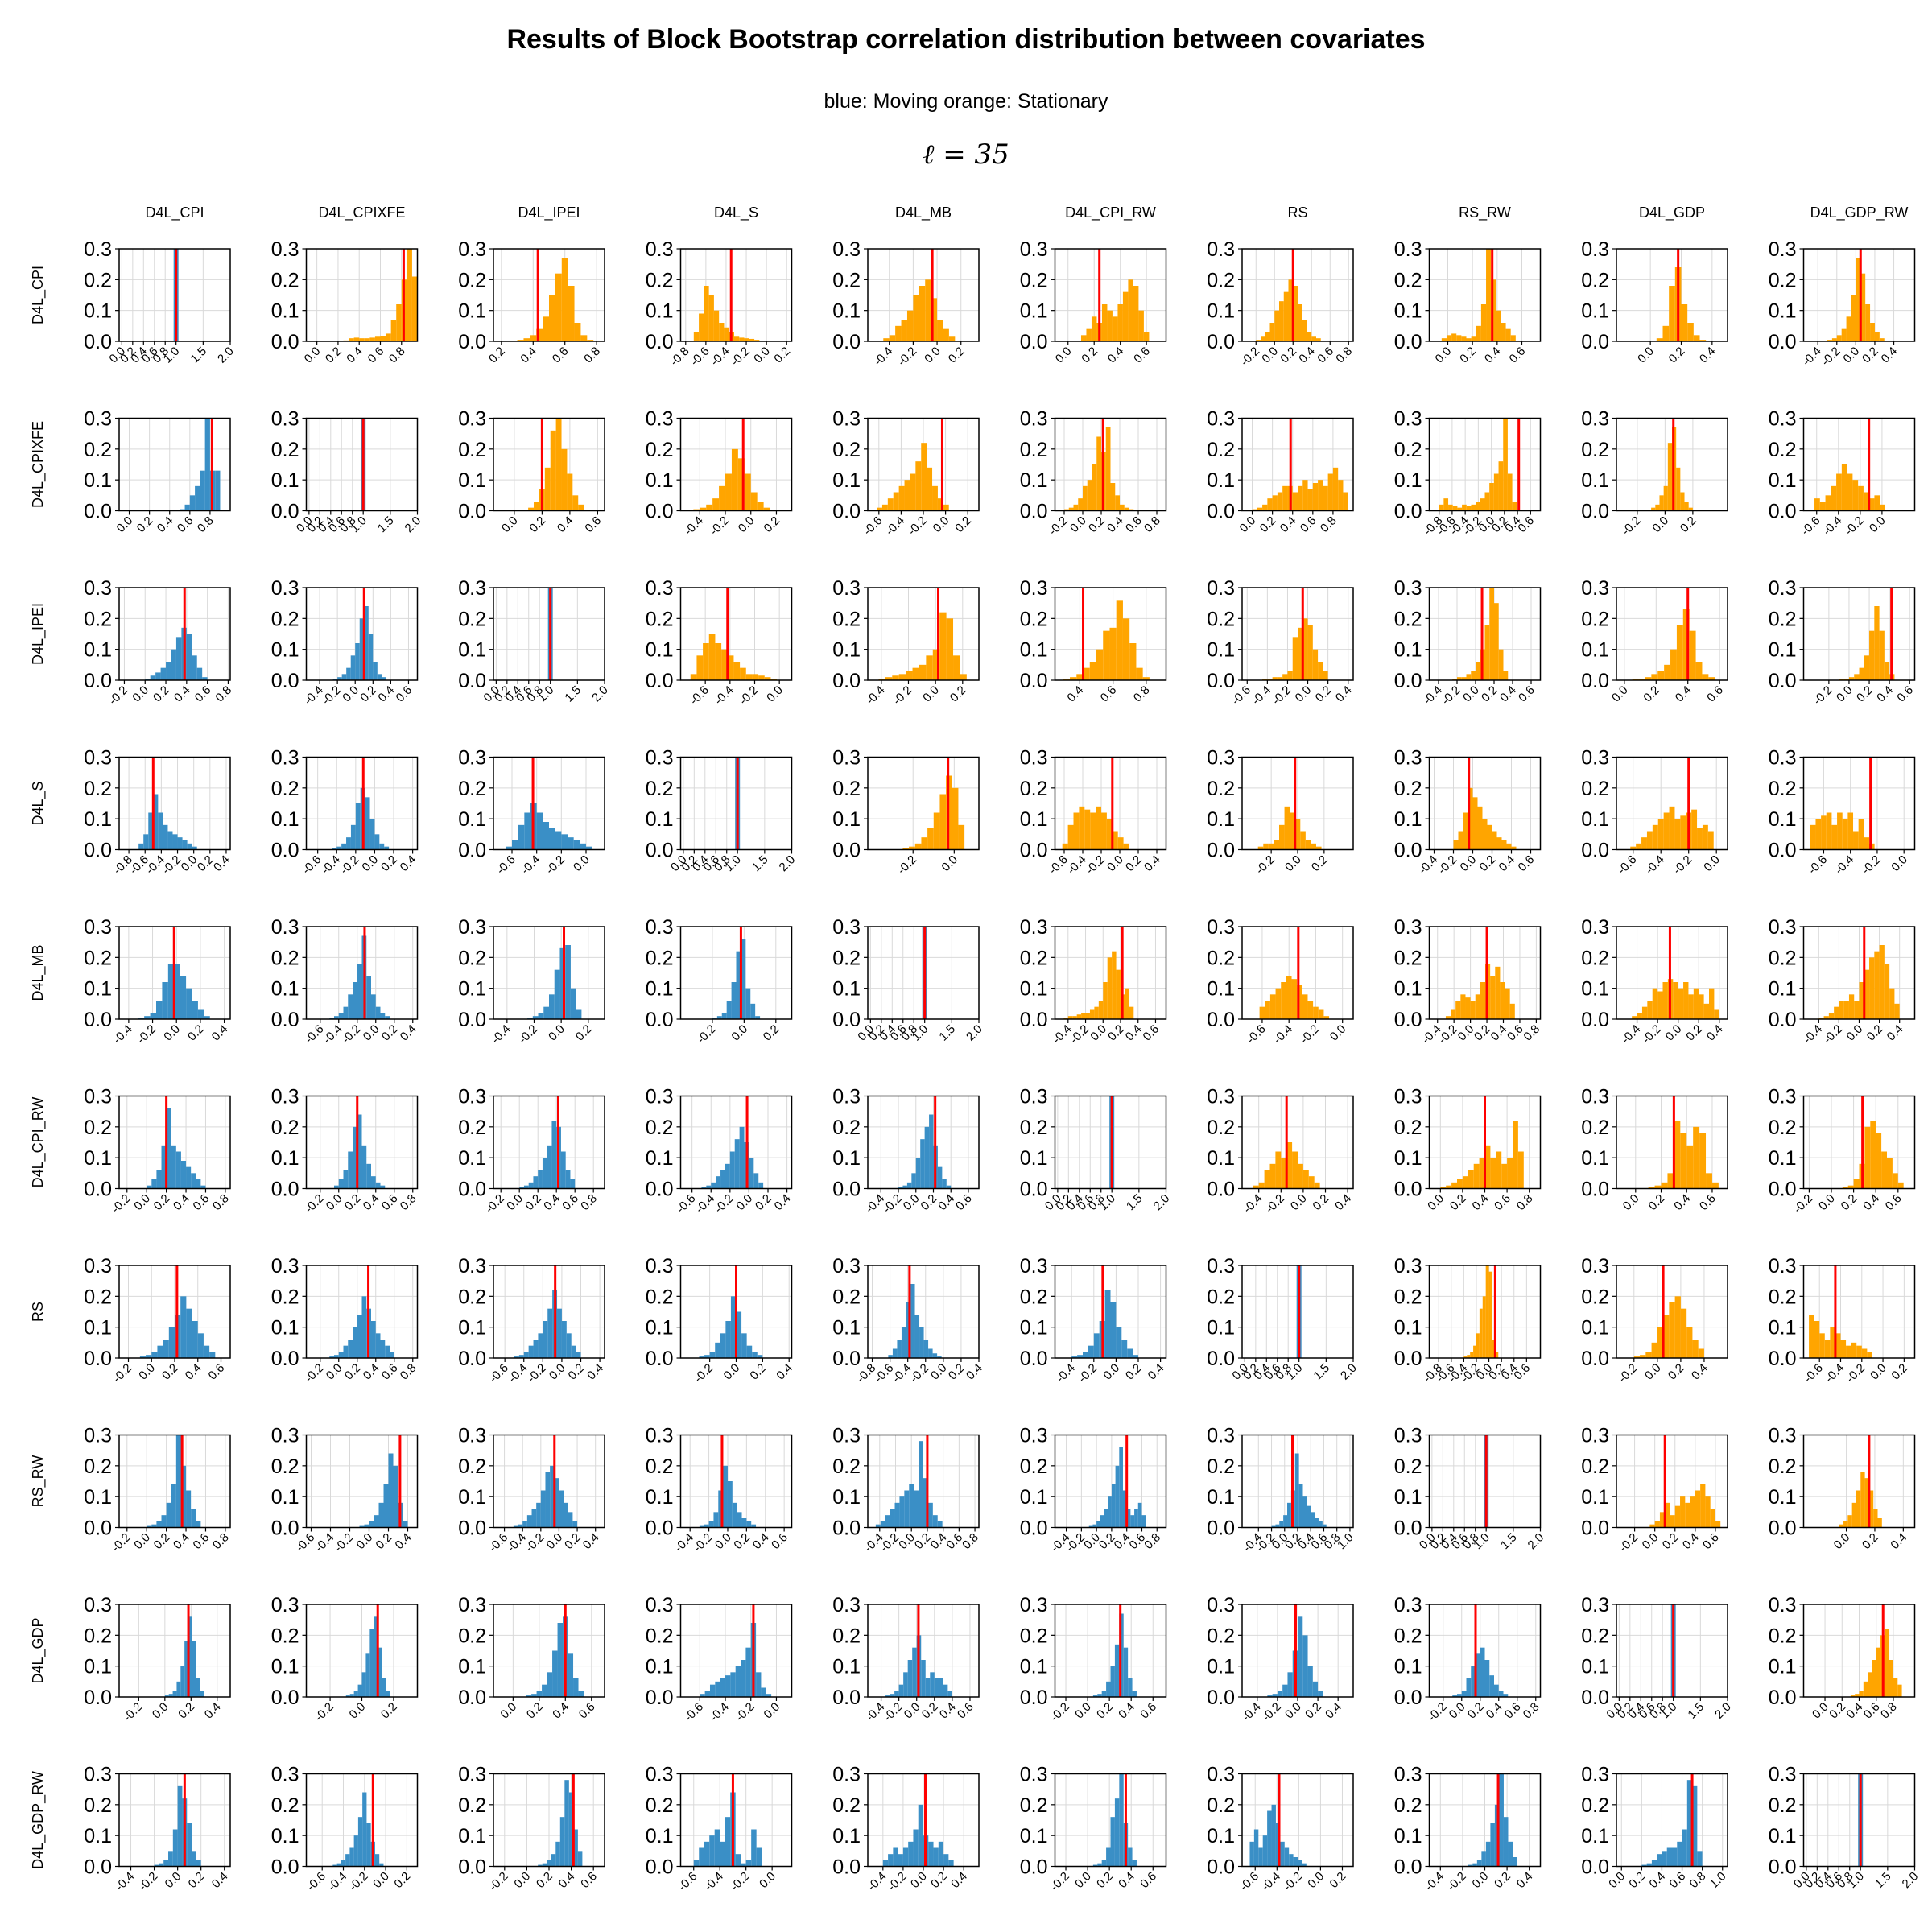 The width and height of the screenshot is (1932, 1932). Describe the element at coordinates (549, 464) in the screenshot. I see `cell-d4l_cpixfe-d4l_ipei` at that location.